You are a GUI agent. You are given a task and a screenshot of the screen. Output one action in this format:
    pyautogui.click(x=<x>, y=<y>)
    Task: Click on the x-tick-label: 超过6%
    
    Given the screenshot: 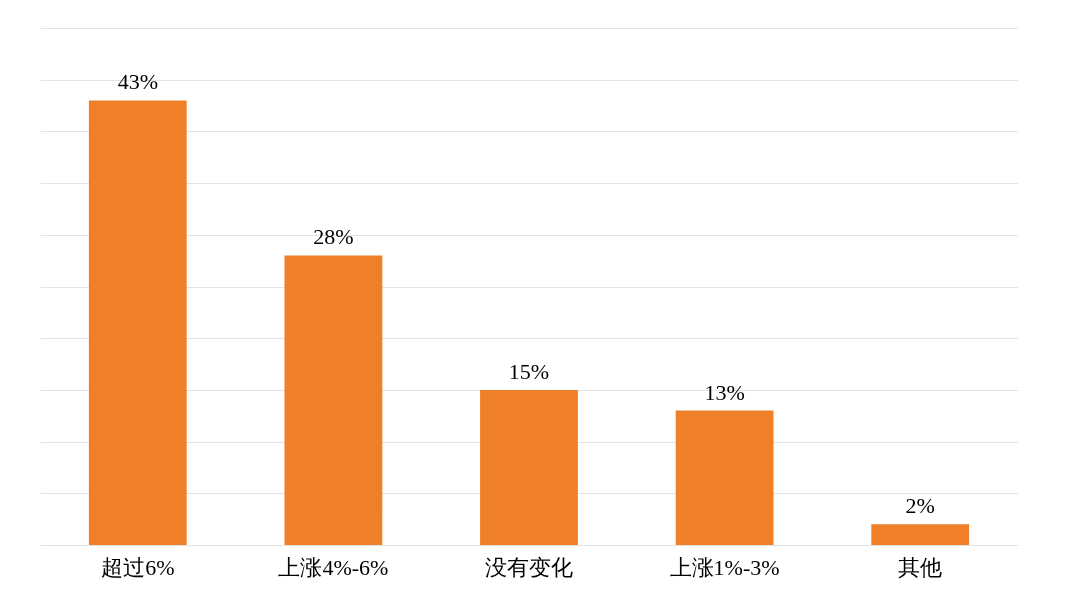 What is the action you would take?
    pyautogui.click(x=138, y=567)
    